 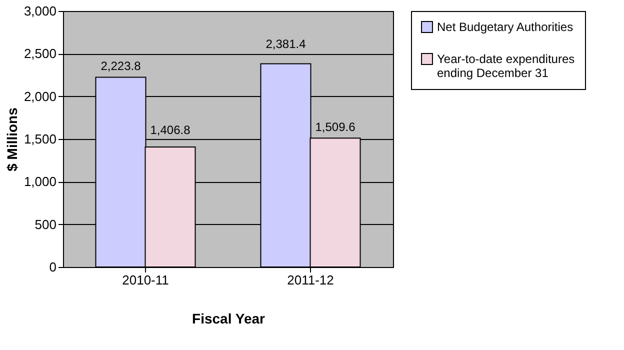 What do you see at coordinates (310, 280) in the screenshot?
I see `x-tick-label: 2011-12` at bounding box center [310, 280].